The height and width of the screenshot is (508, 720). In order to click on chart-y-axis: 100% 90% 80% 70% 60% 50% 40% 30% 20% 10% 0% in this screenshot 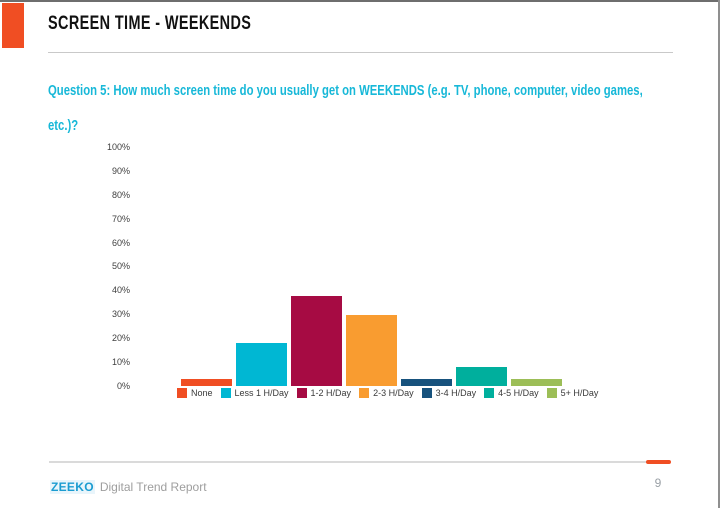, I will do `click(110, 267)`.